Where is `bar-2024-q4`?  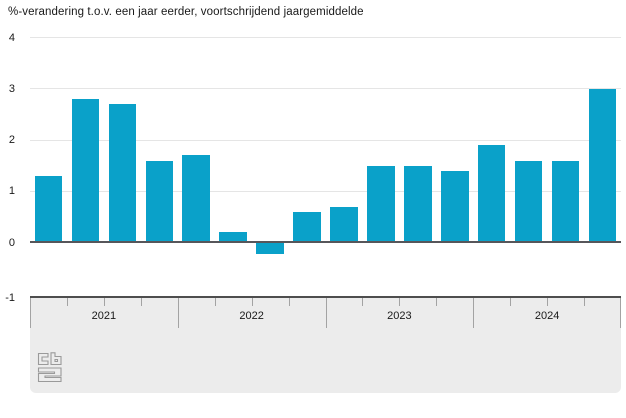
bar-2024-q4 is located at coordinates (602, 165).